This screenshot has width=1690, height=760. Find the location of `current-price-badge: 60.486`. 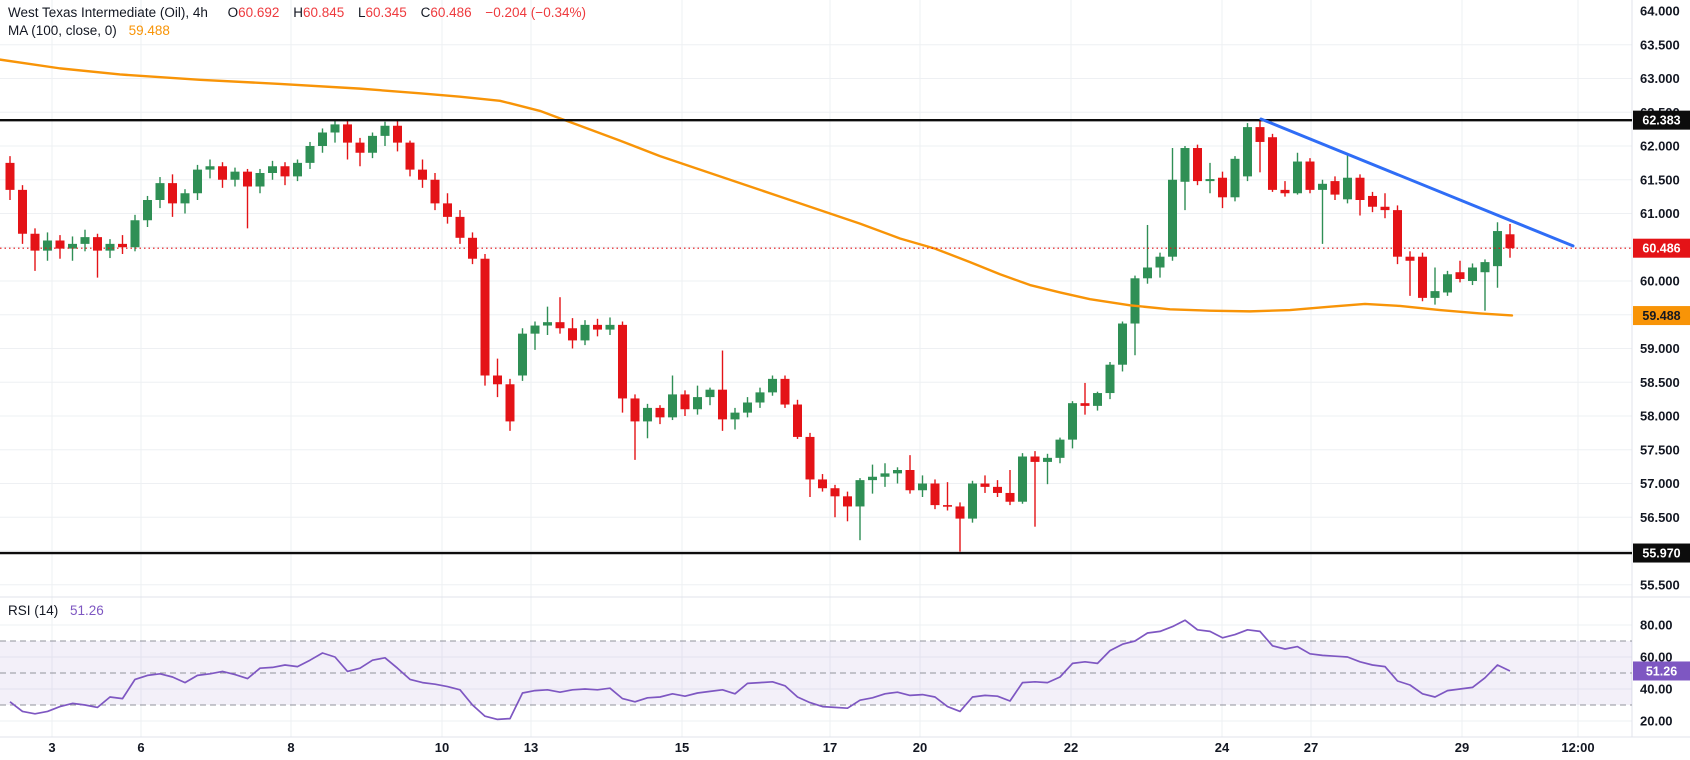

current-price-badge: 60.486 is located at coordinates (1661, 248).